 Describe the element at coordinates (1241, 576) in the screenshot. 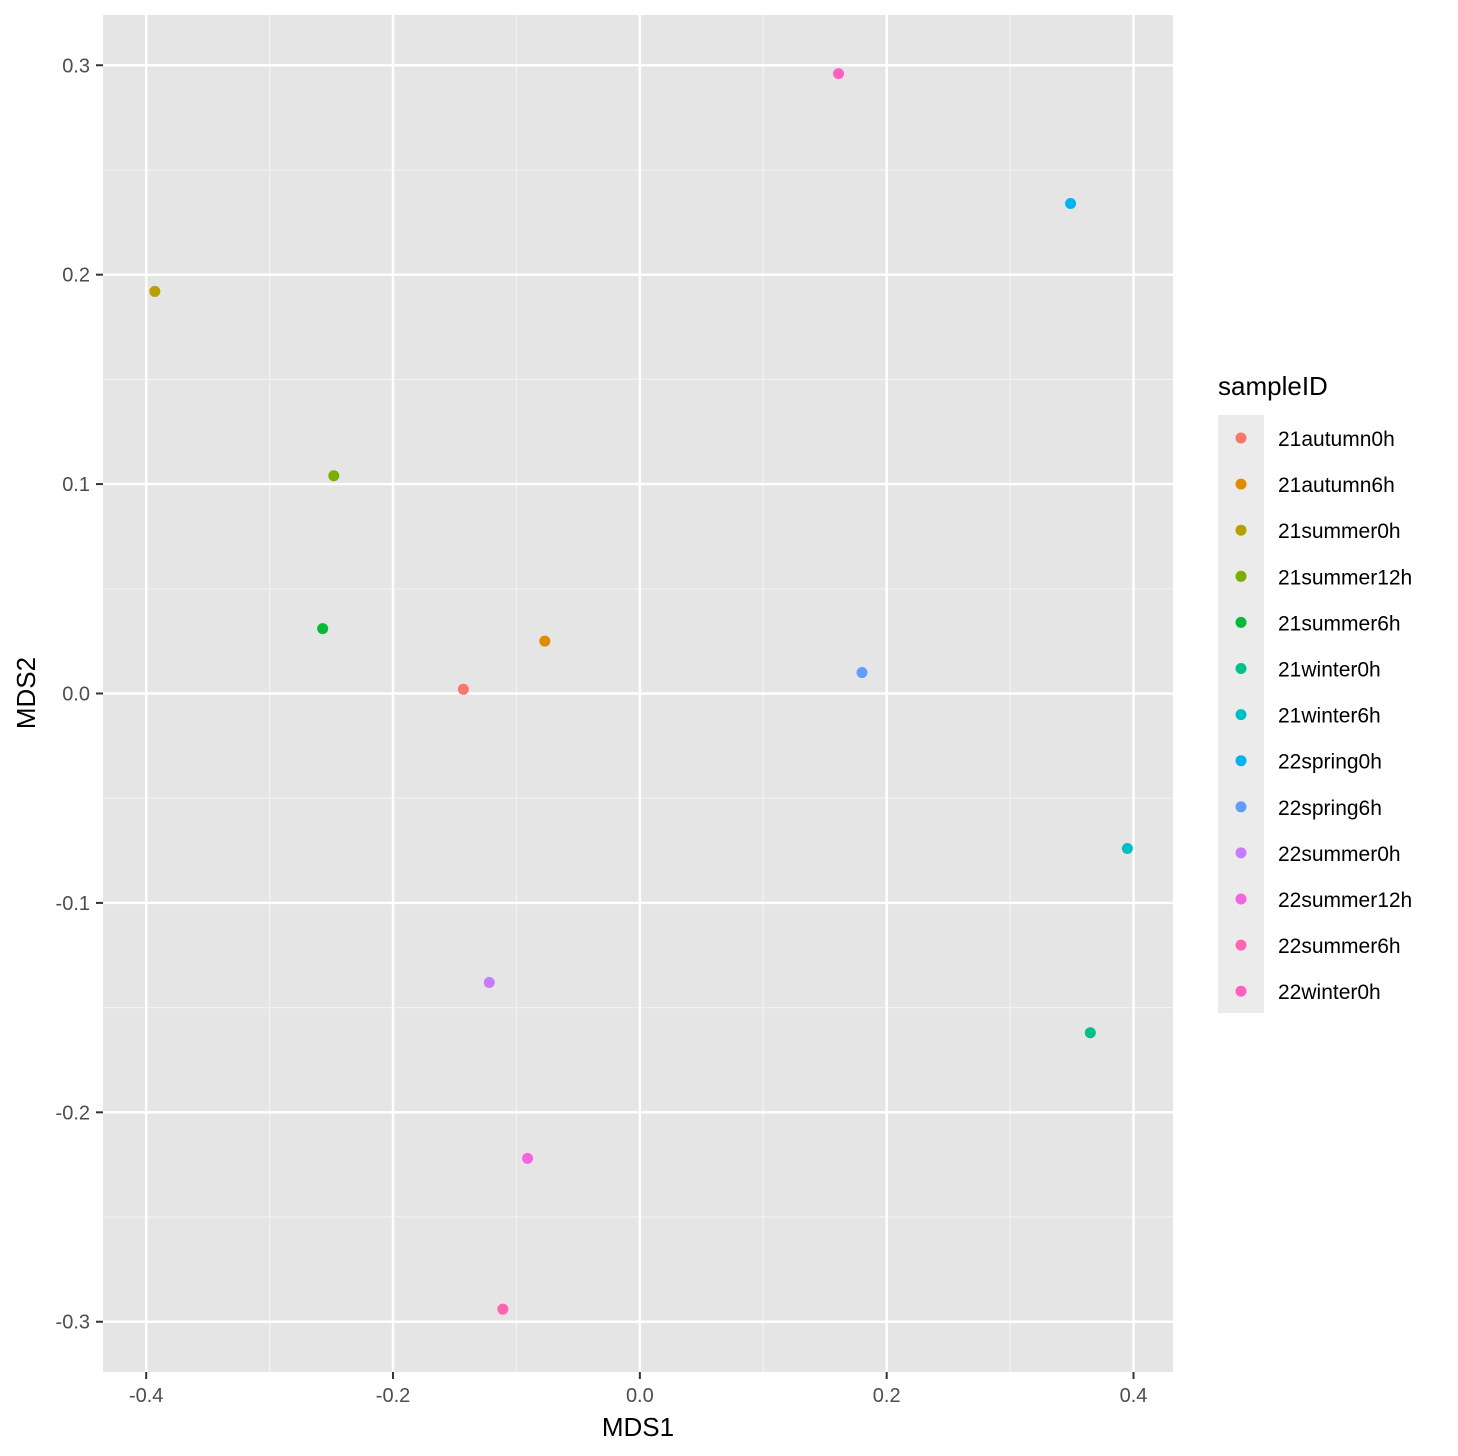

I see `legend-key-21summer12h` at that location.